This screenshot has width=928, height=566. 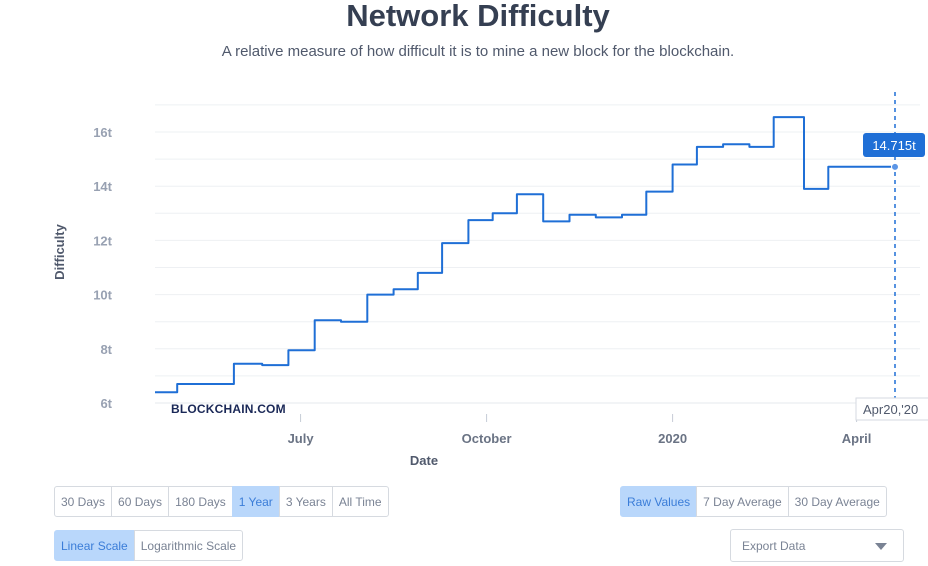 I want to click on average-button-raw-values: Raw Values, so click(x=659, y=501).